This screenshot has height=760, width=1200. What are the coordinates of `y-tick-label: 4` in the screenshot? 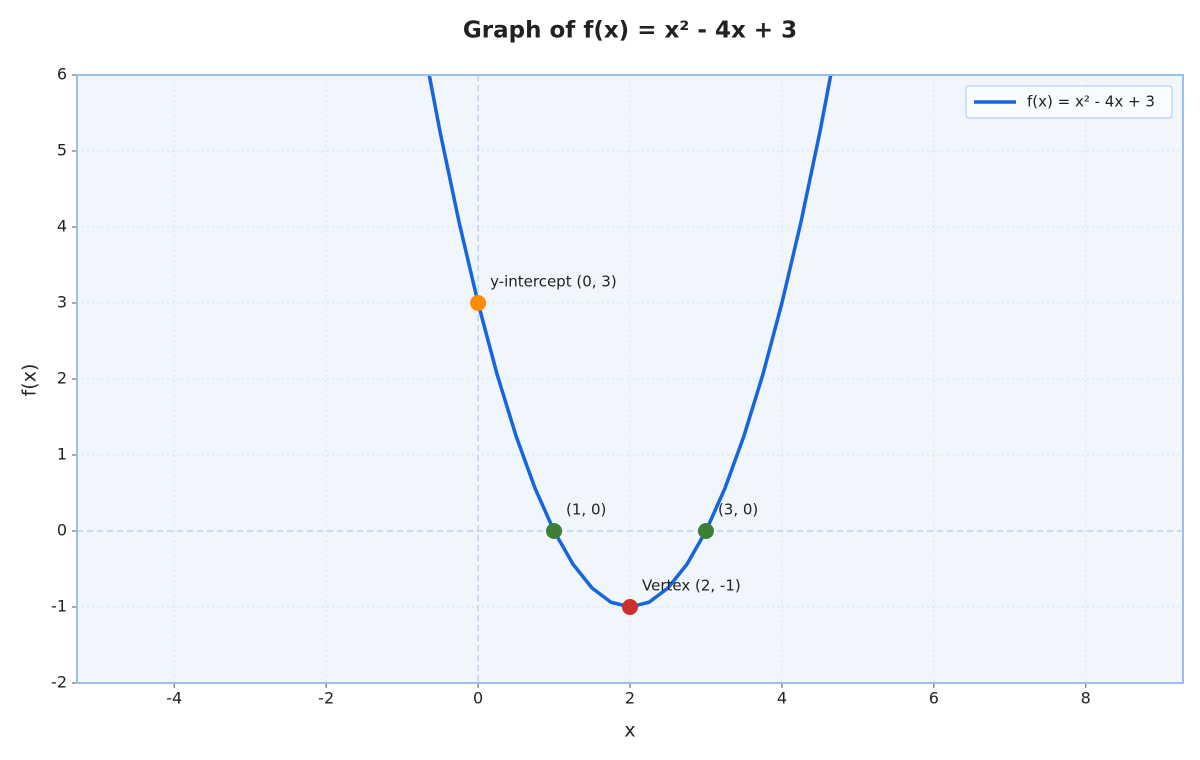 It's located at (62, 226).